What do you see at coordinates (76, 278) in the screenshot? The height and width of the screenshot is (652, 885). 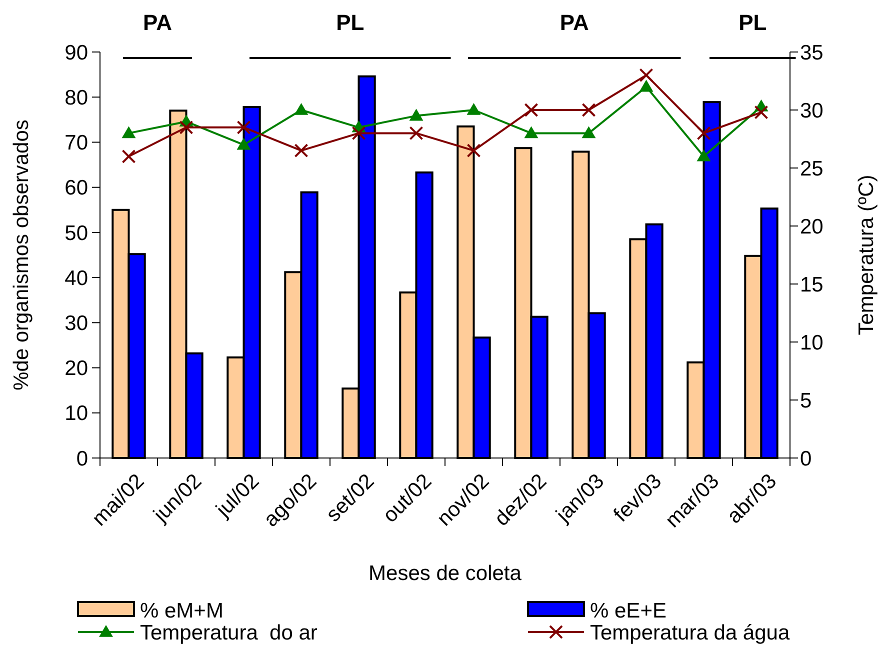 I see `y-tick-label: 40` at bounding box center [76, 278].